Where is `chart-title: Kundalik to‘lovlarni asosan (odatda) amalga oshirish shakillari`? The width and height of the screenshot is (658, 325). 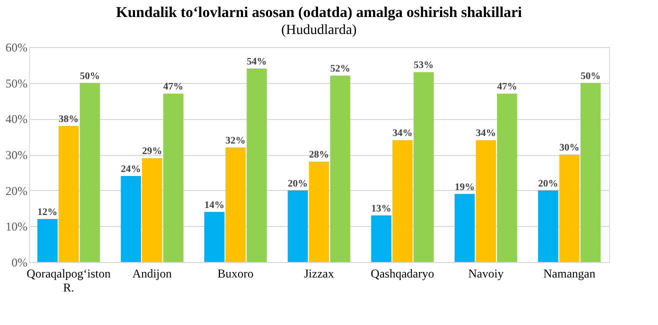 chart-title: Kundalik to‘lovlarni asosan (odatda) amalga oshirish shakillari is located at coordinates (319, 13).